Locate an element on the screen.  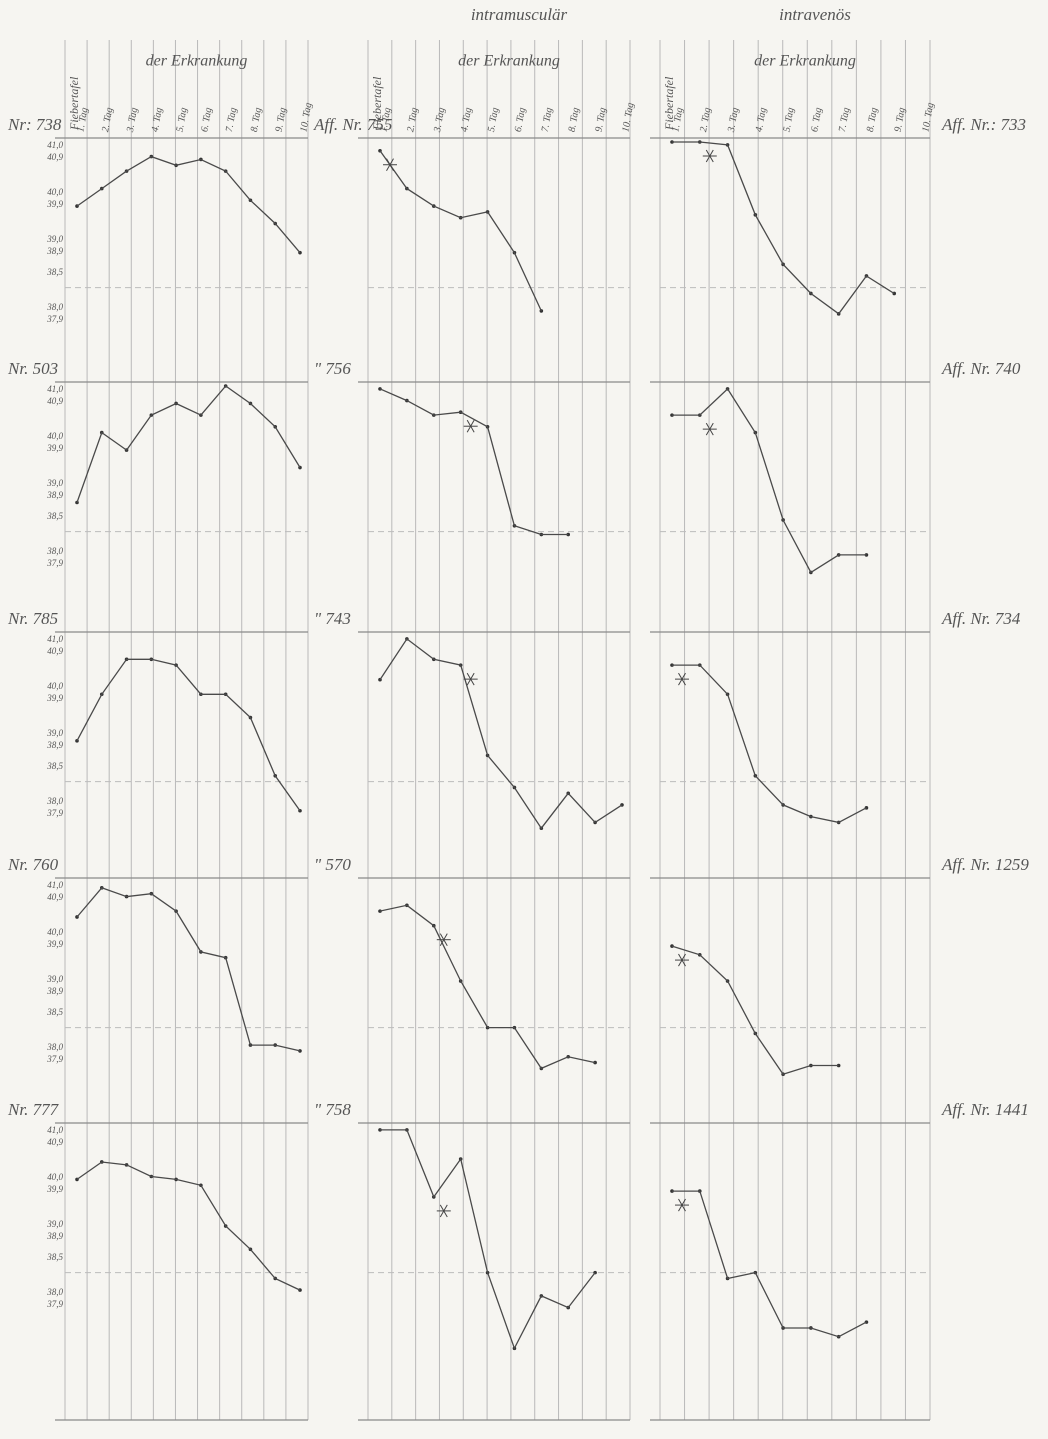
panel-label: Nr. 503 is located at coordinates (32, 368).